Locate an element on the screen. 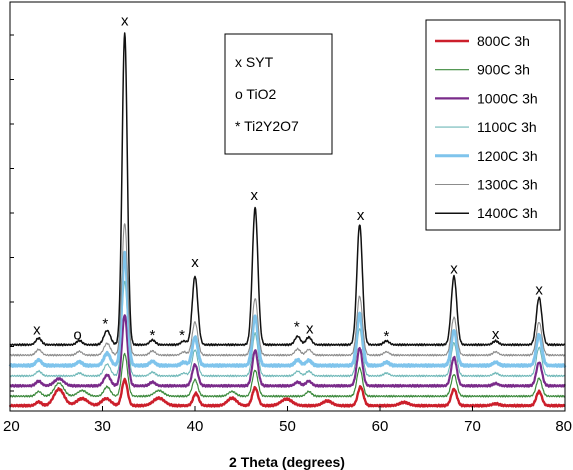 The image size is (573, 470). x-tick-label: 80 is located at coordinates (563, 426).